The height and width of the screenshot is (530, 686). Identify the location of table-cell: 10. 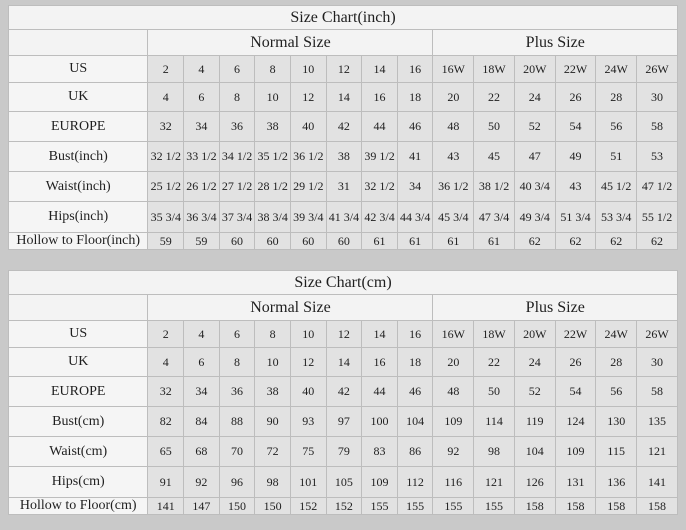
(272, 97).